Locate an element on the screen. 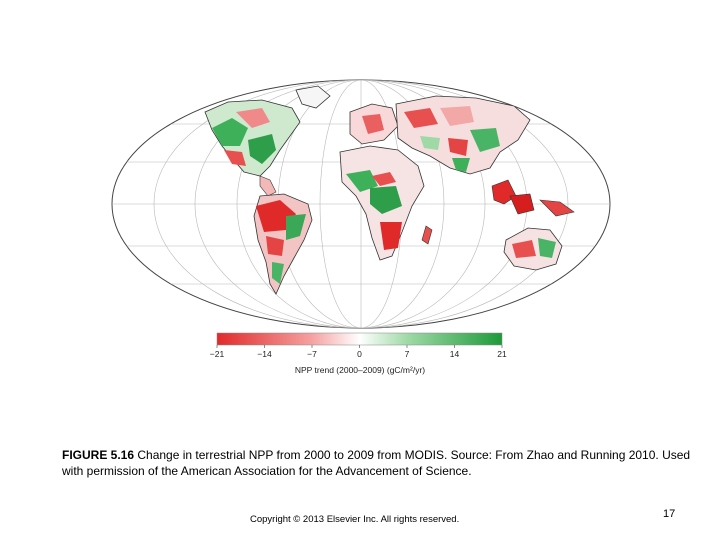 This screenshot has height=540, width=720. southeast-asia is located at coordinates (533, 198).